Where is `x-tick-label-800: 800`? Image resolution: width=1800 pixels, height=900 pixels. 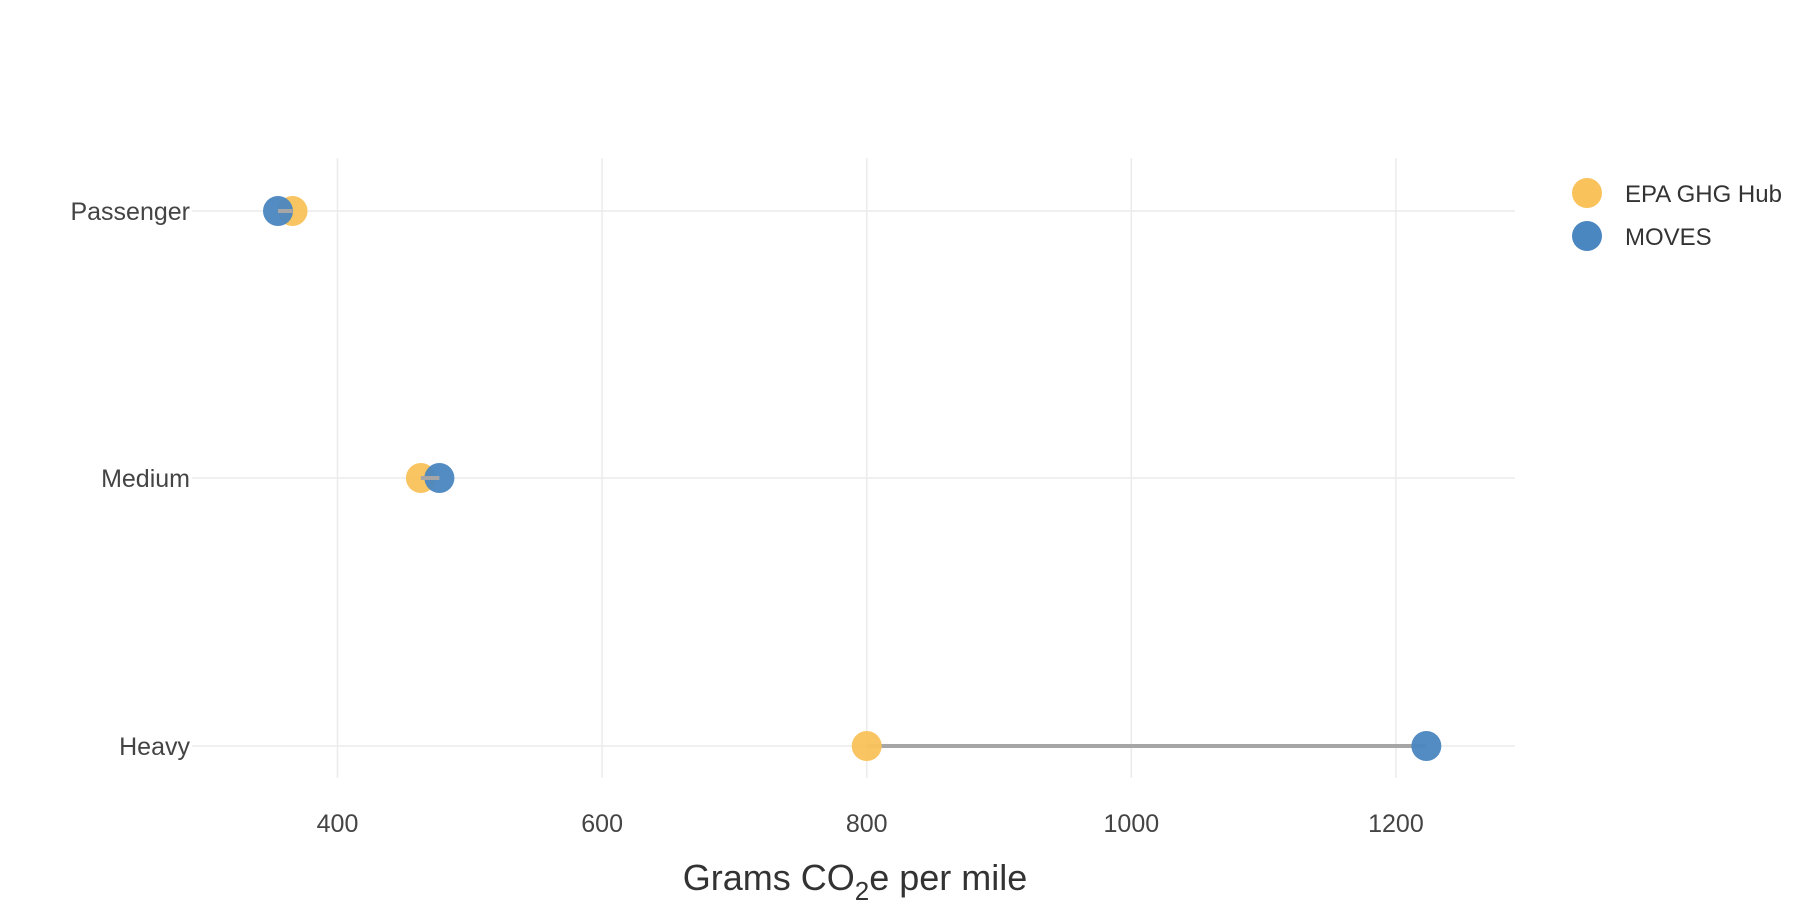
x-tick-label-800: 800 is located at coordinates (867, 824).